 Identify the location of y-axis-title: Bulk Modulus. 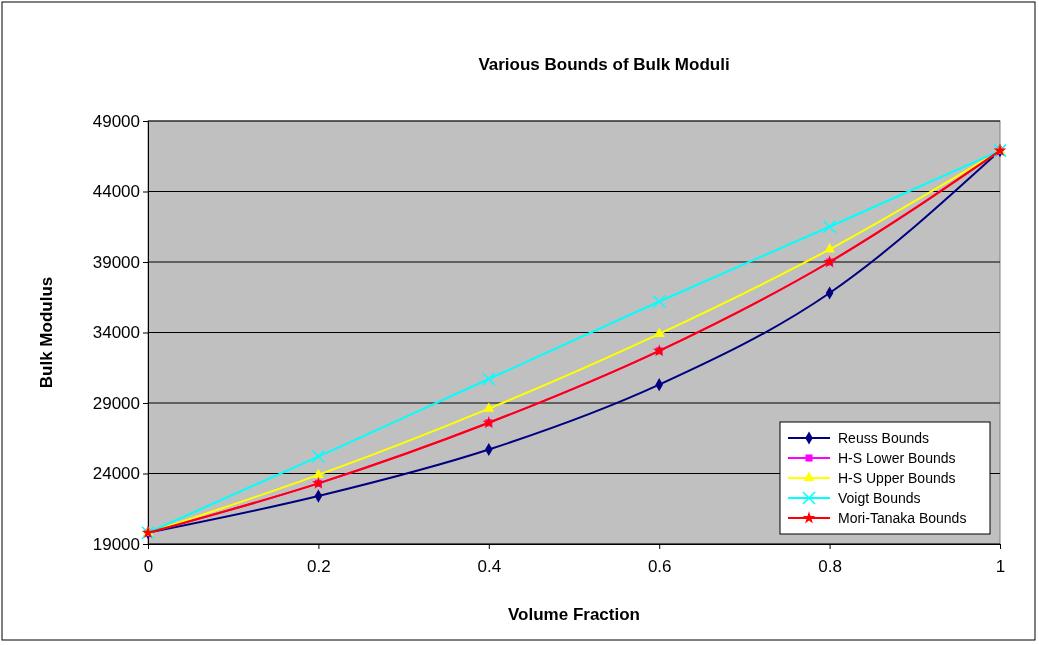
(46, 332).